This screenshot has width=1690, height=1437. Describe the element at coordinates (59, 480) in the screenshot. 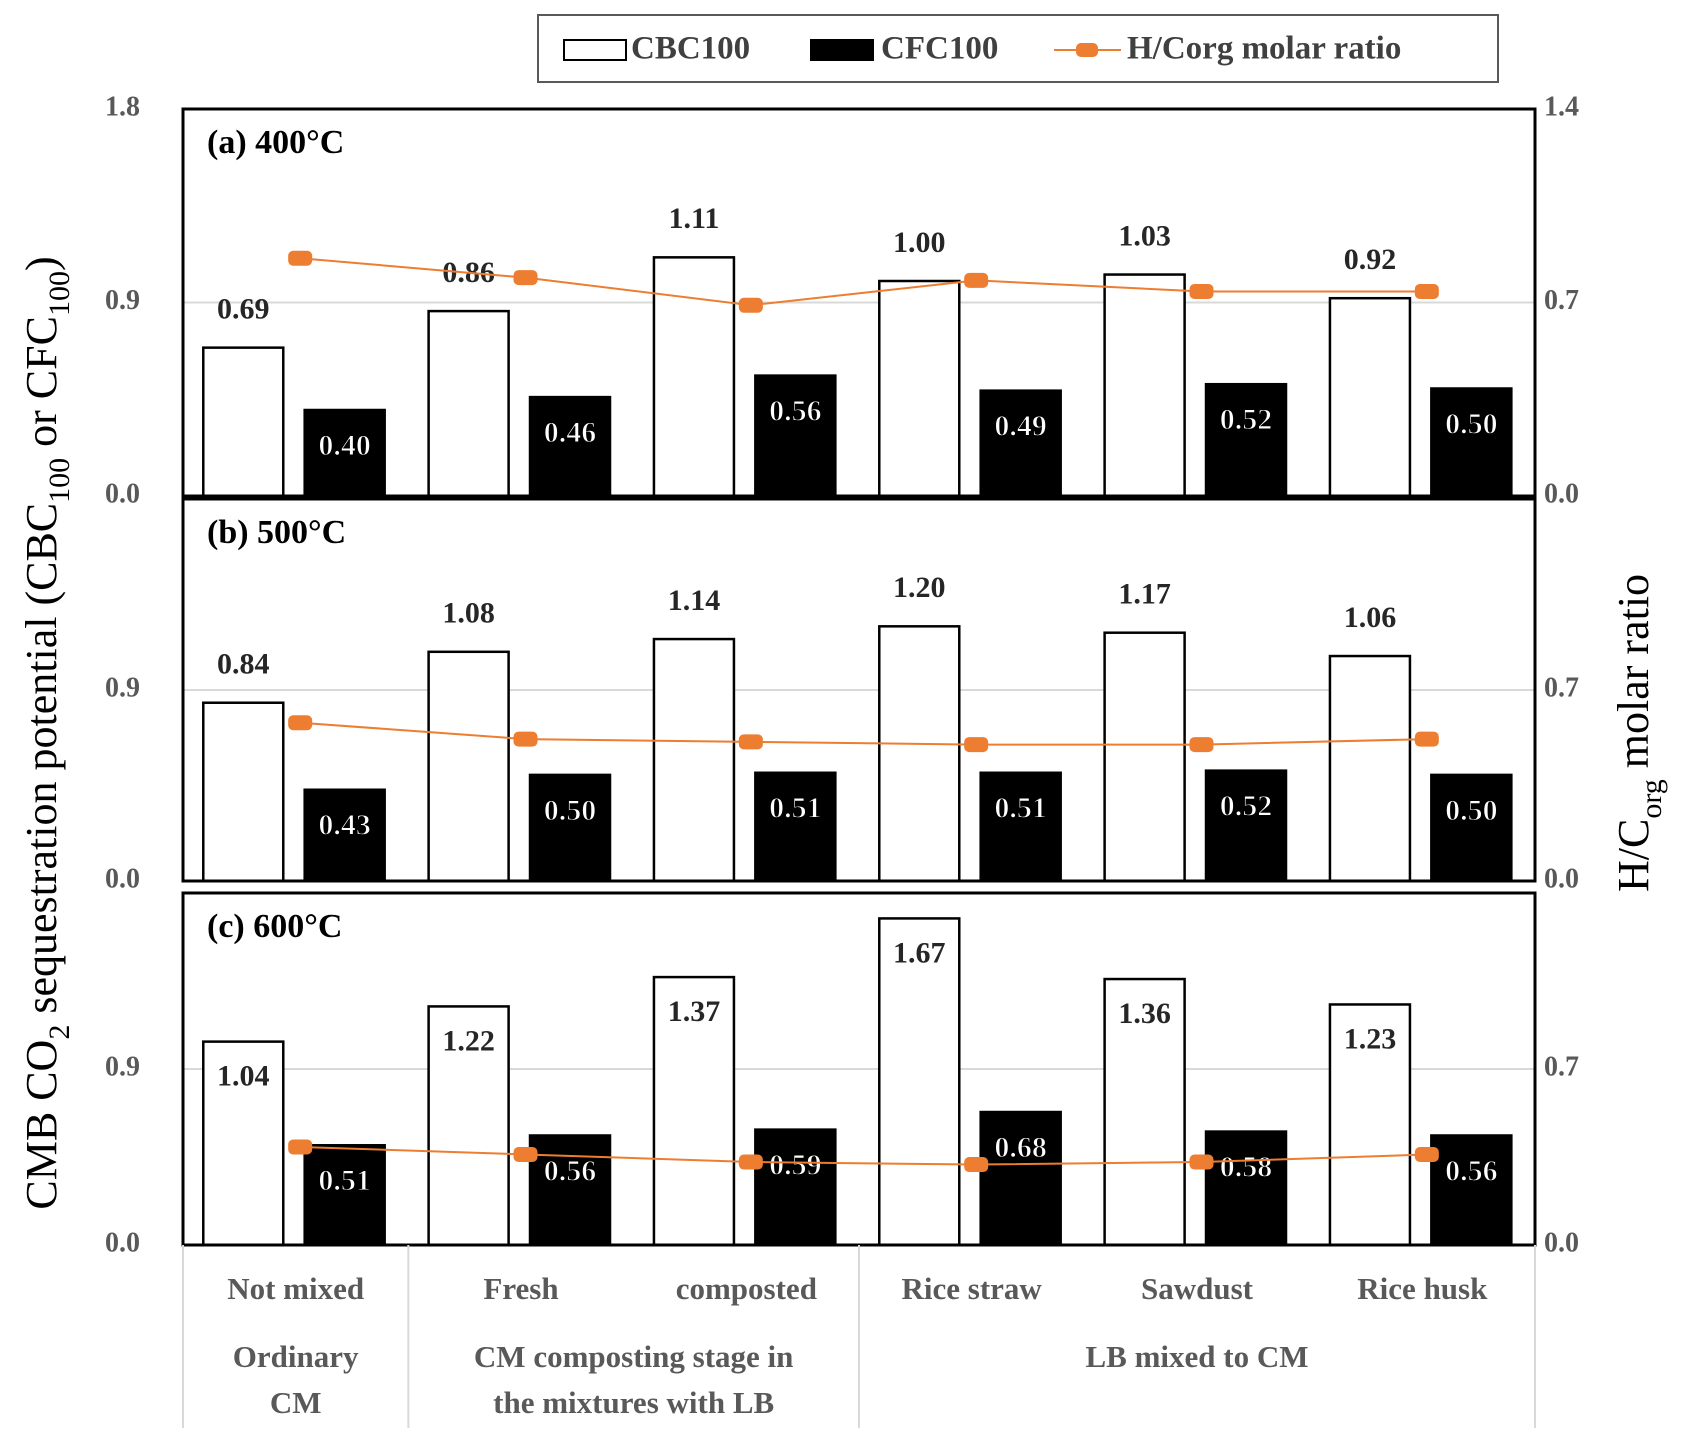

I see `y-axis-title-part: 100` at that location.